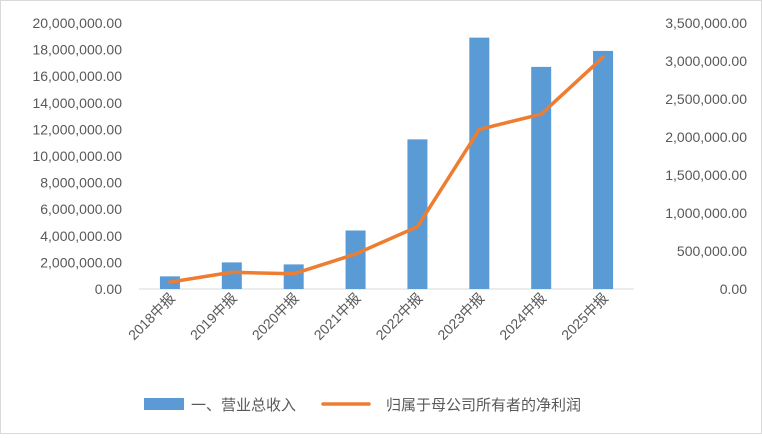 The image size is (762, 438). Describe the element at coordinates (81, 236) in the screenshot. I see `left-axis-tick-label: 4,000,000.00` at that location.